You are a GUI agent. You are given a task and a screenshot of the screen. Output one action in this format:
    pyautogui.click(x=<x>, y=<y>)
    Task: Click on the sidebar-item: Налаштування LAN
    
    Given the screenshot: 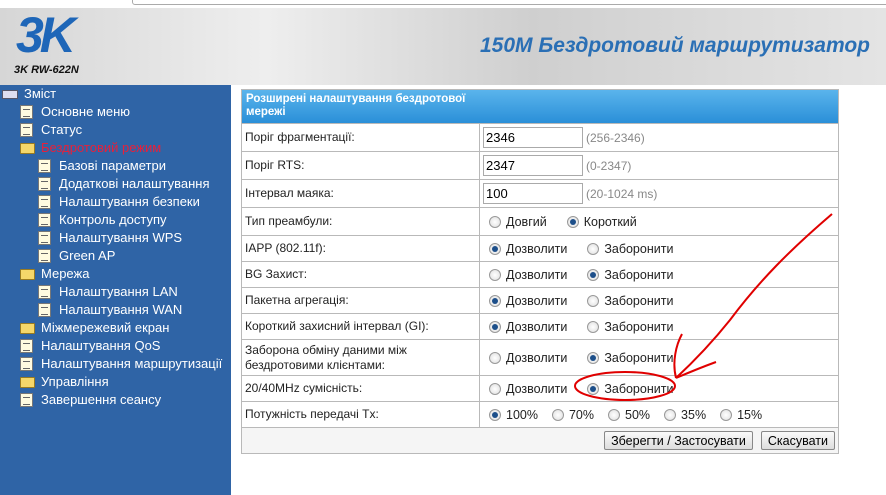 What is the action you would take?
    pyautogui.click(x=108, y=292)
    